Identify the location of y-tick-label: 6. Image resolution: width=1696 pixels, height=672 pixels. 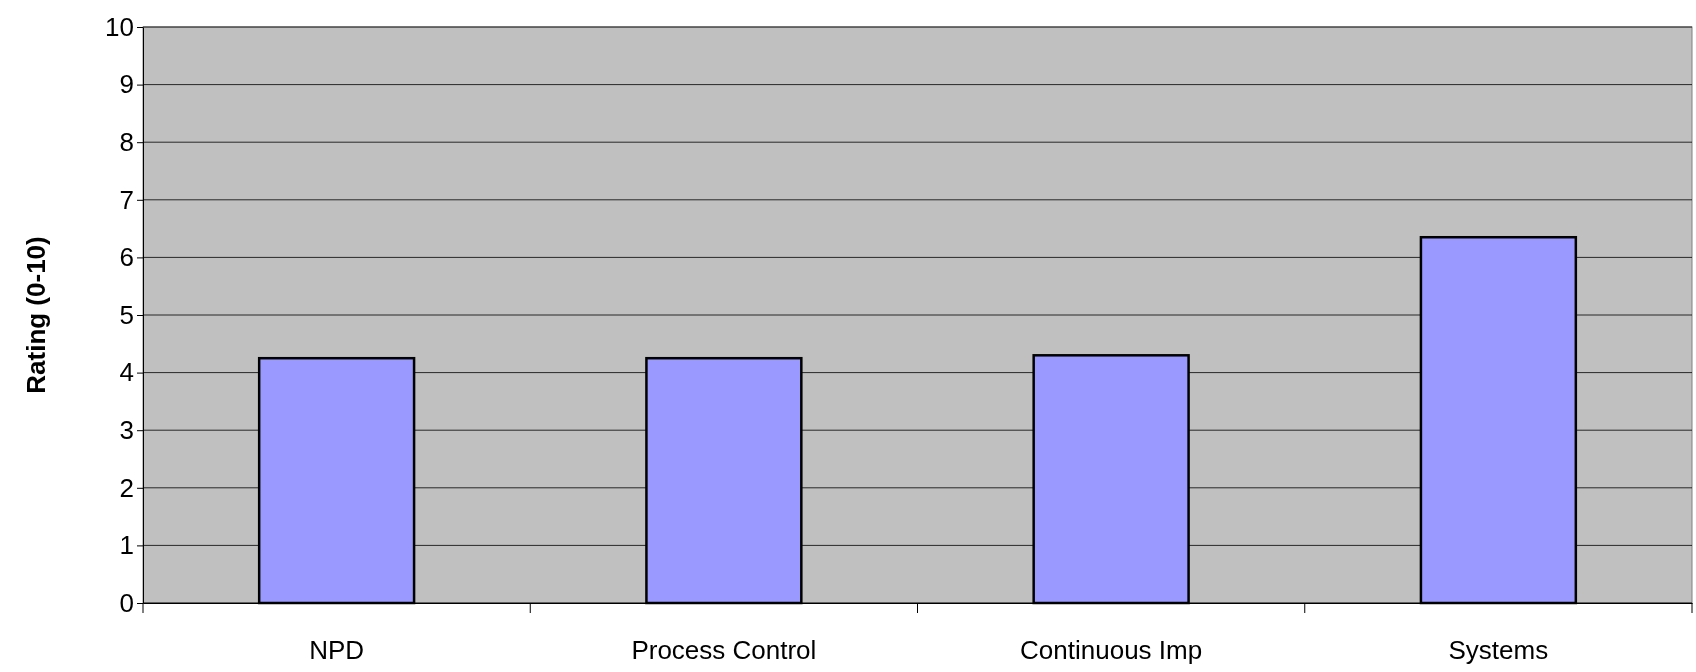
(126, 257).